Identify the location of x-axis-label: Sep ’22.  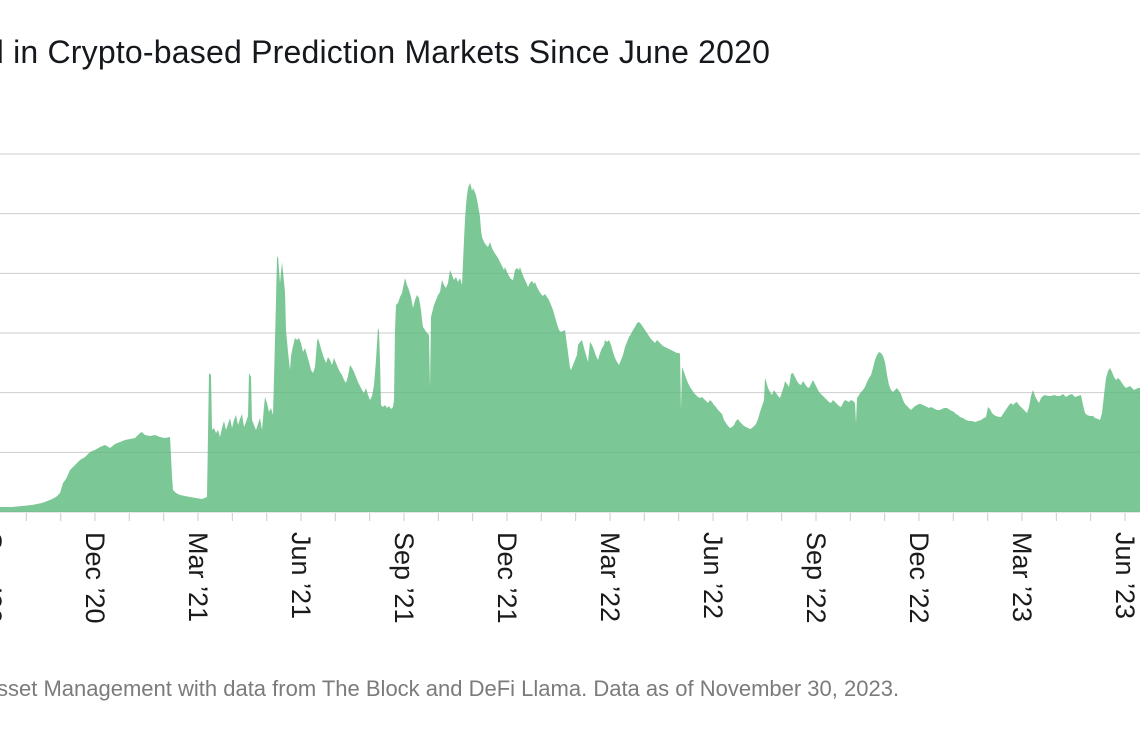
(816, 578).